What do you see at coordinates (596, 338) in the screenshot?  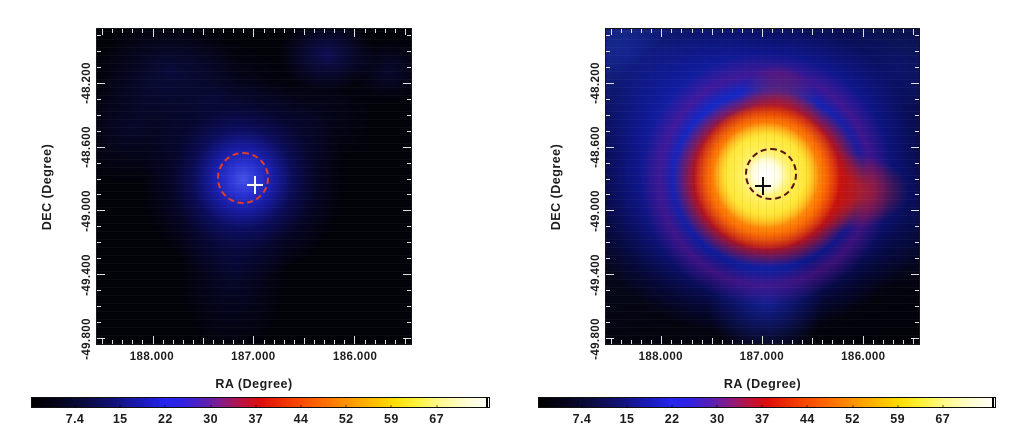 I see `y-axis-tick-label: -49.800` at bounding box center [596, 338].